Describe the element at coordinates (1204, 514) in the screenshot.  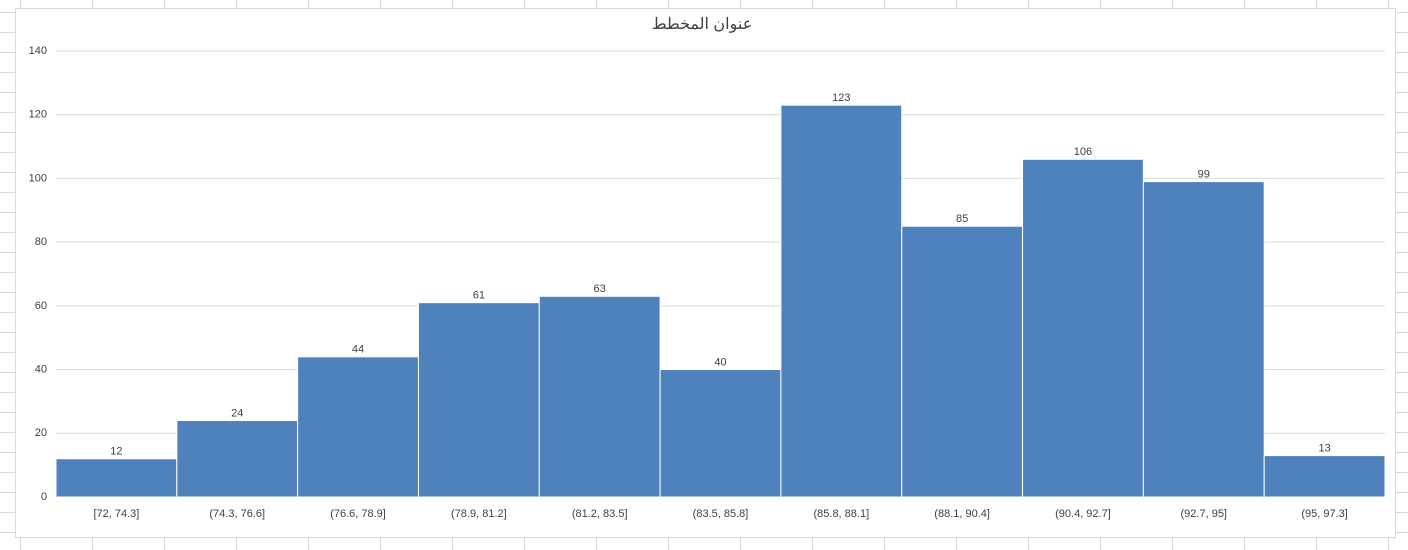
I see `x-tick-label: (92.7, 95]` at that location.